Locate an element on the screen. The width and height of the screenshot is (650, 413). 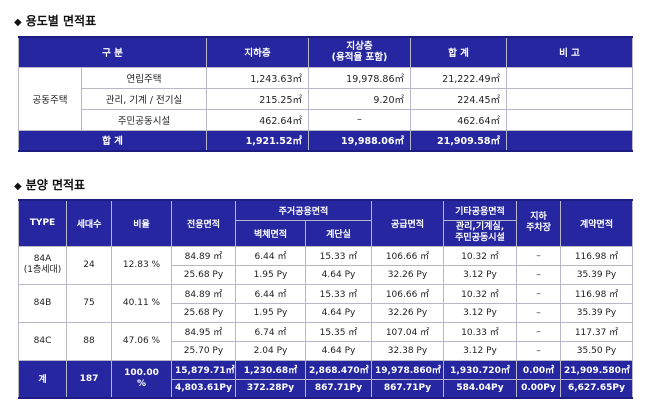
total-label: 계 is located at coordinates (42, 379).